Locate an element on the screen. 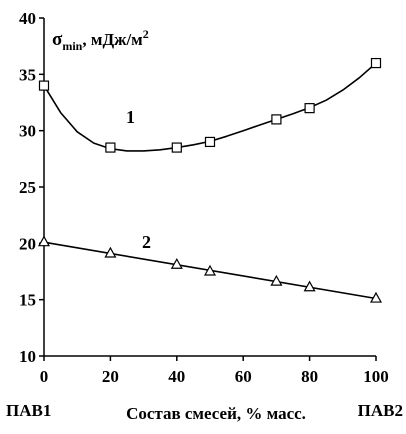  y-tick-label: 40 is located at coordinates (27, 18).